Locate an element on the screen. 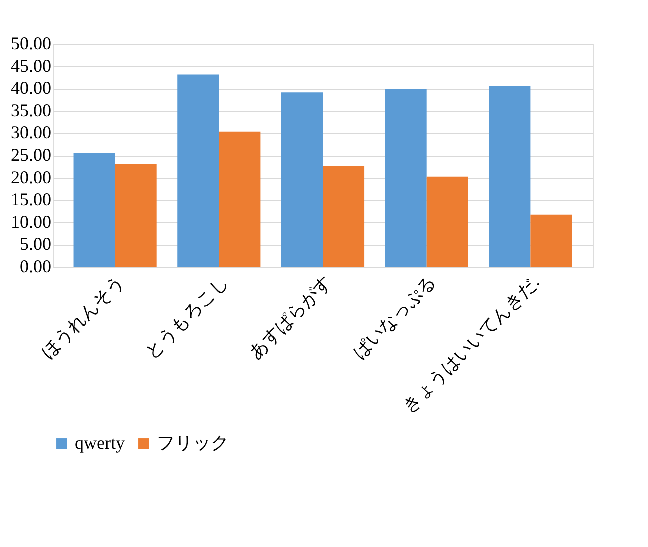 The width and height of the screenshot is (648, 547). y-tick-label: 15.00 is located at coordinates (31, 200).